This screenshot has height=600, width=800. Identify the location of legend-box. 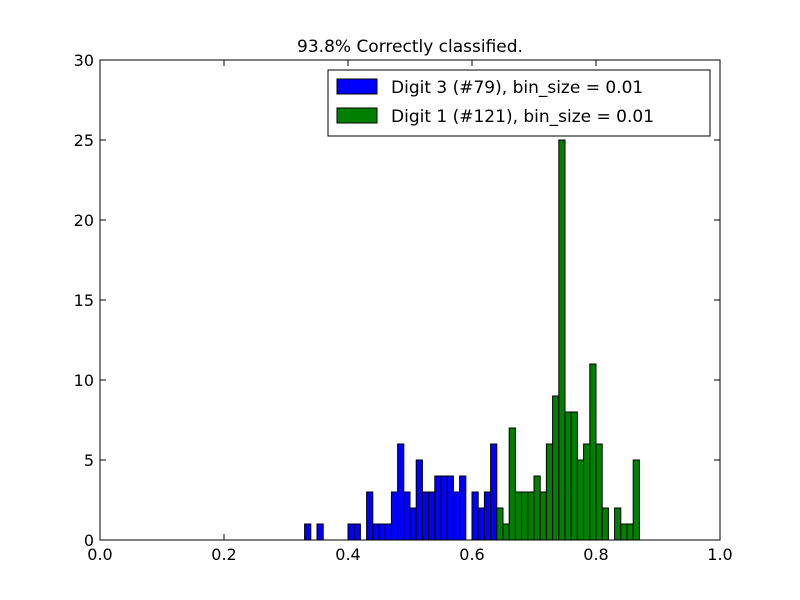
(519, 103).